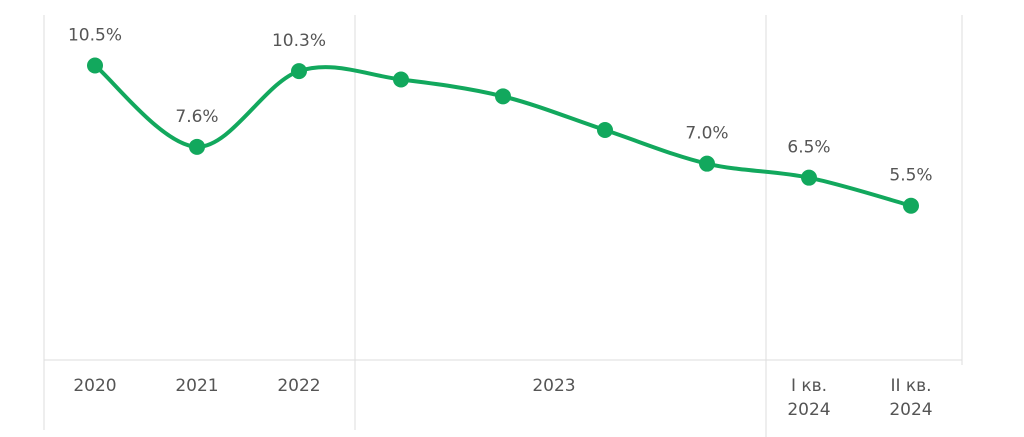 The width and height of the screenshot is (1024, 437). What do you see at coordinates (299, 41) in the screenshot?
I see `data-label: 10.3%` at bounding box center [299, 41].